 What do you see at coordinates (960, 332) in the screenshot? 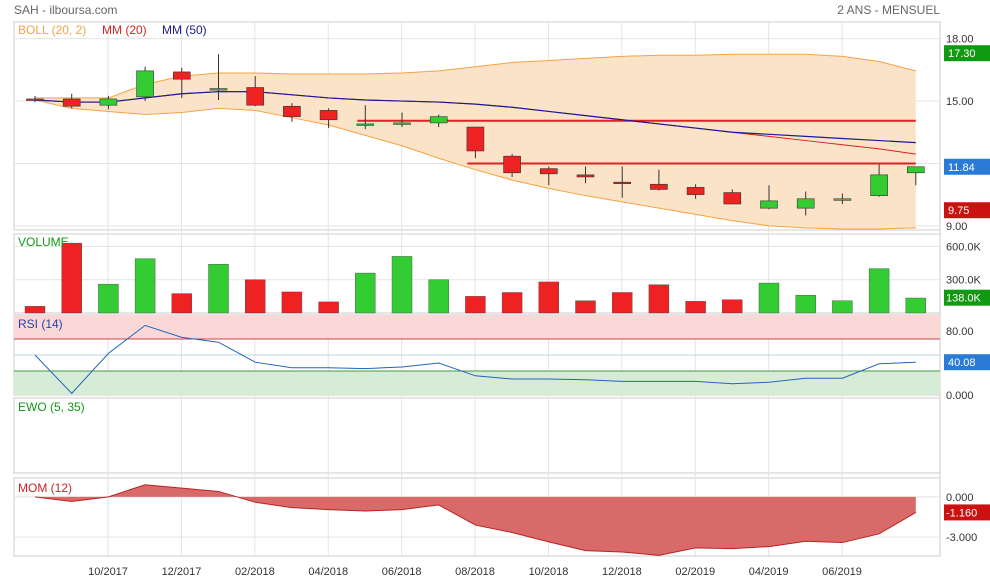
I see `rsi-y-tick: 80.00` at bounding box center [960, 332].